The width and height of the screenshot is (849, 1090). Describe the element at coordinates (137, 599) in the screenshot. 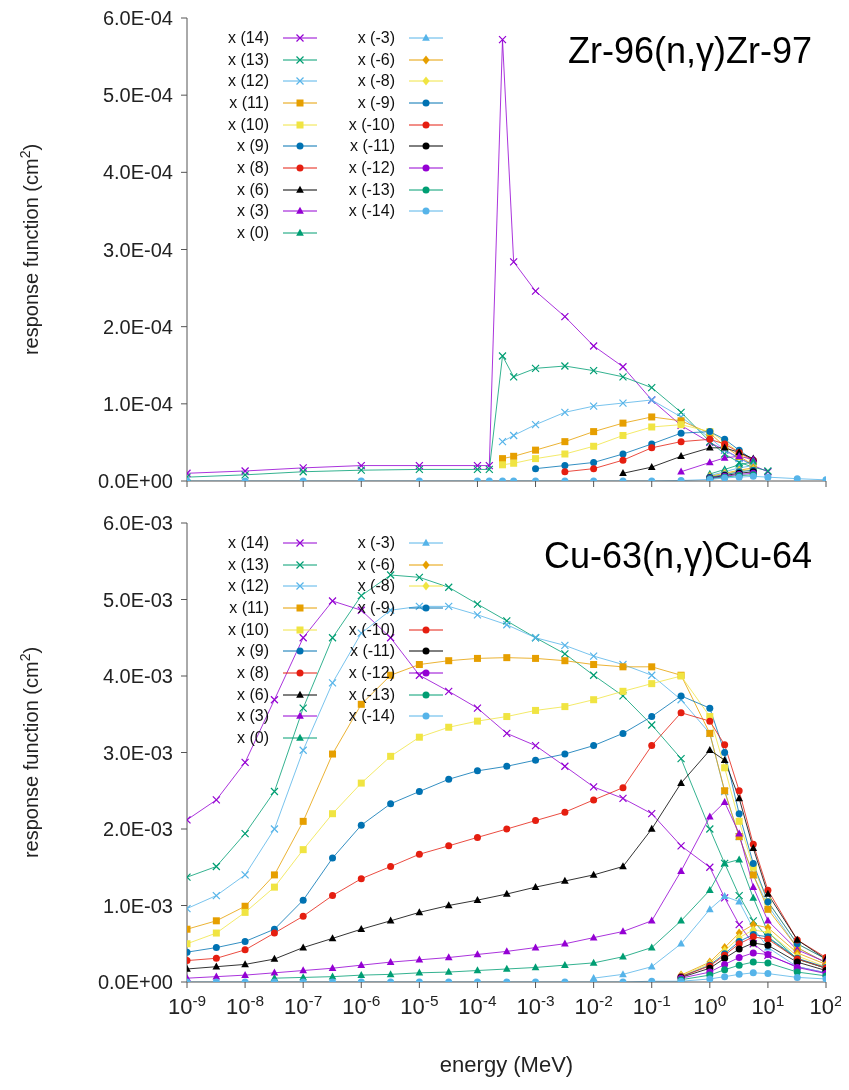

I see `y-tick-label: 5.0E-03` at that location.